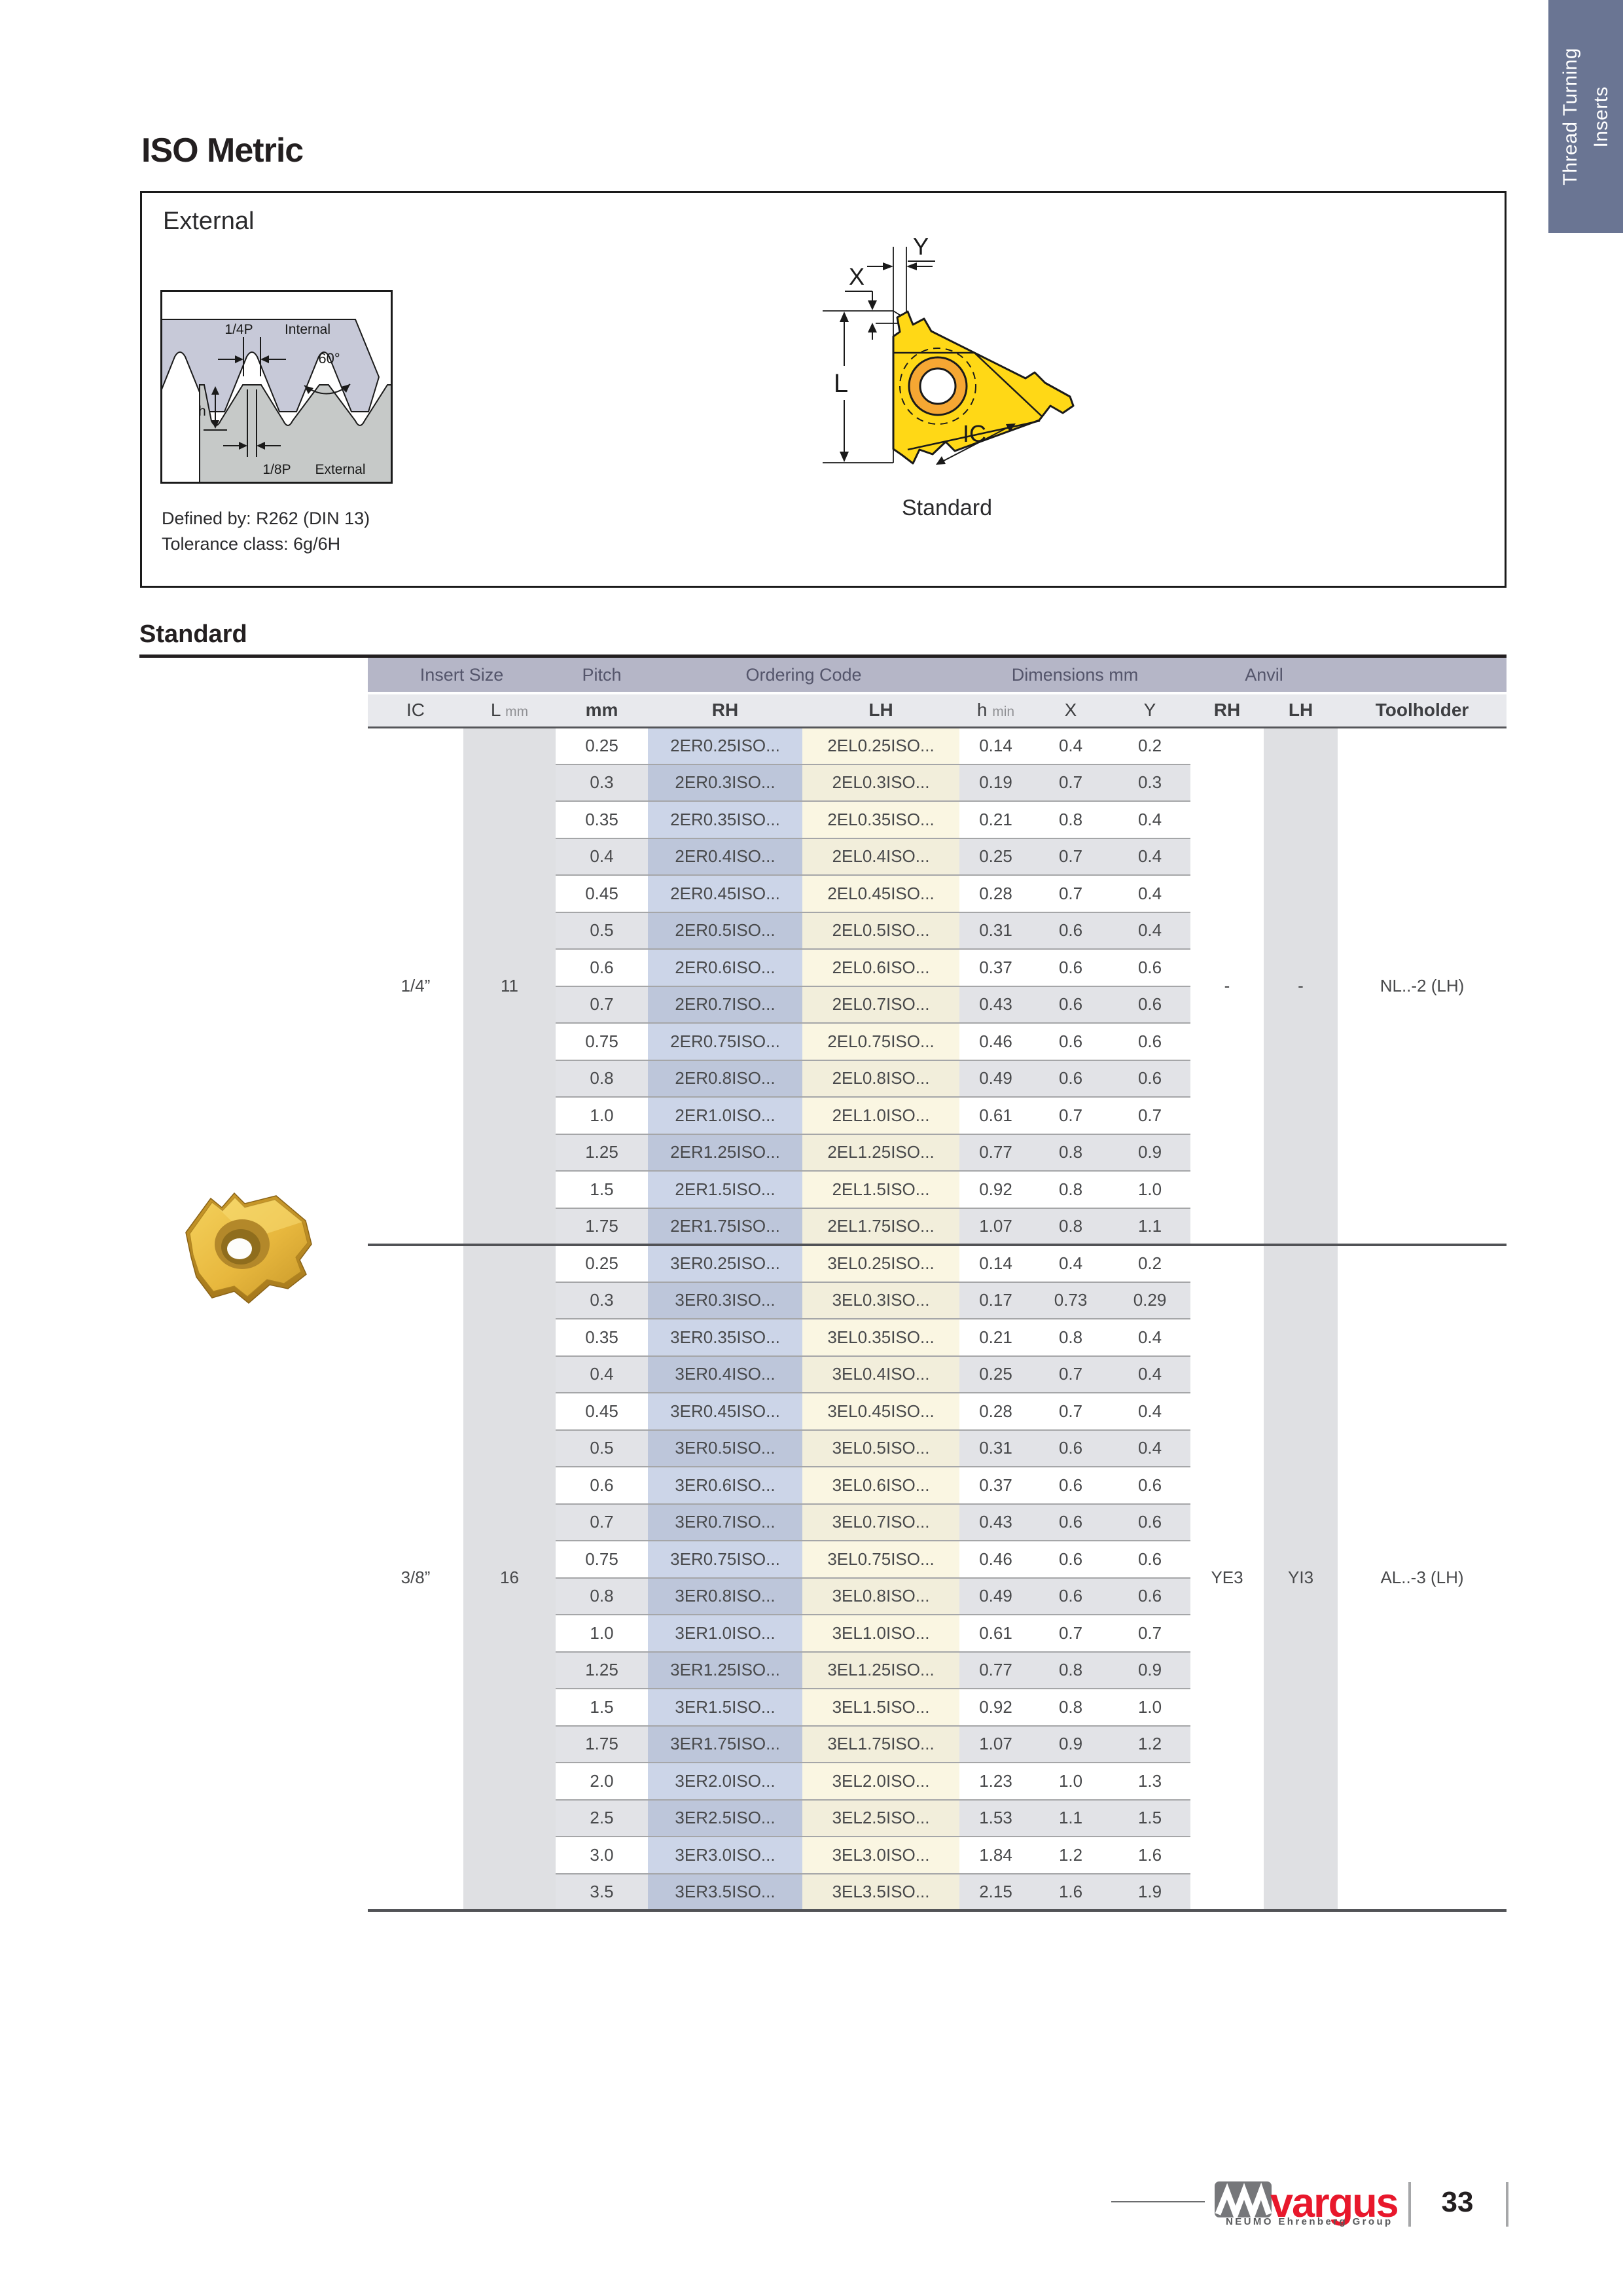  What do you see at coordinates (1150, 1633) in the screenshot?
I see `cell-y: 0.7` at bounding box center [1150, 1633].